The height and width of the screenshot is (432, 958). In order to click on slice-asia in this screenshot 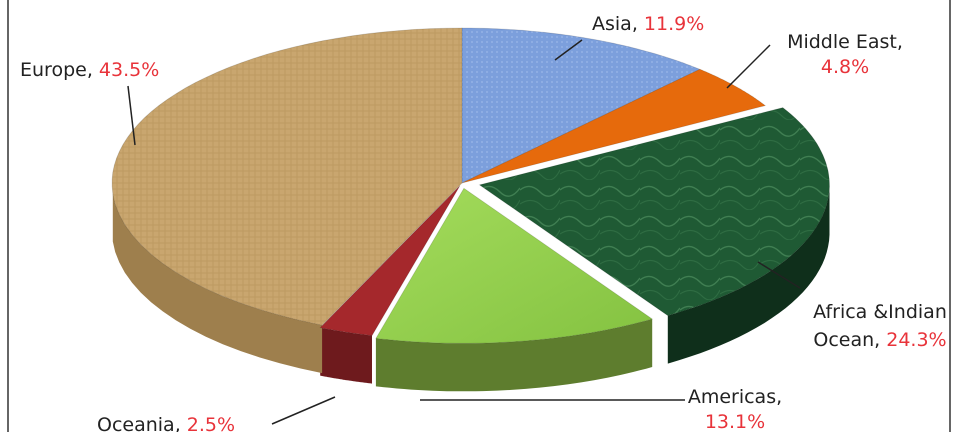, I will do `click(581, 105)`.